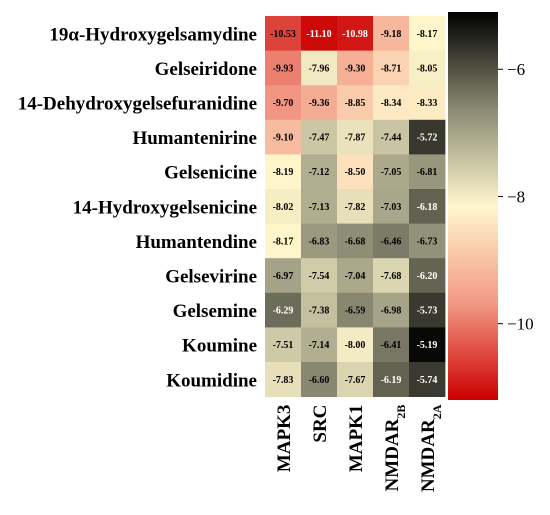 This screenshot has width=550, height=515. Describe the element at coordinates (355, 345) in the screenshot. I see `cell-value-label: -8.00` at that location.